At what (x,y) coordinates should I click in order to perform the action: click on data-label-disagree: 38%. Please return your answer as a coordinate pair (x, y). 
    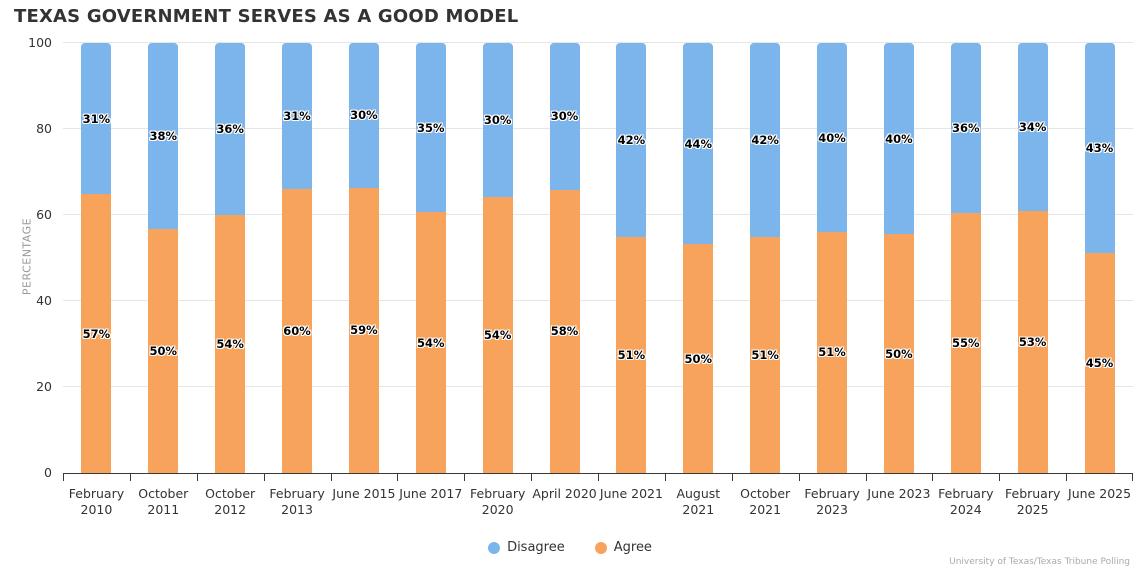
    Looking at the image, I should click on (163, 135).